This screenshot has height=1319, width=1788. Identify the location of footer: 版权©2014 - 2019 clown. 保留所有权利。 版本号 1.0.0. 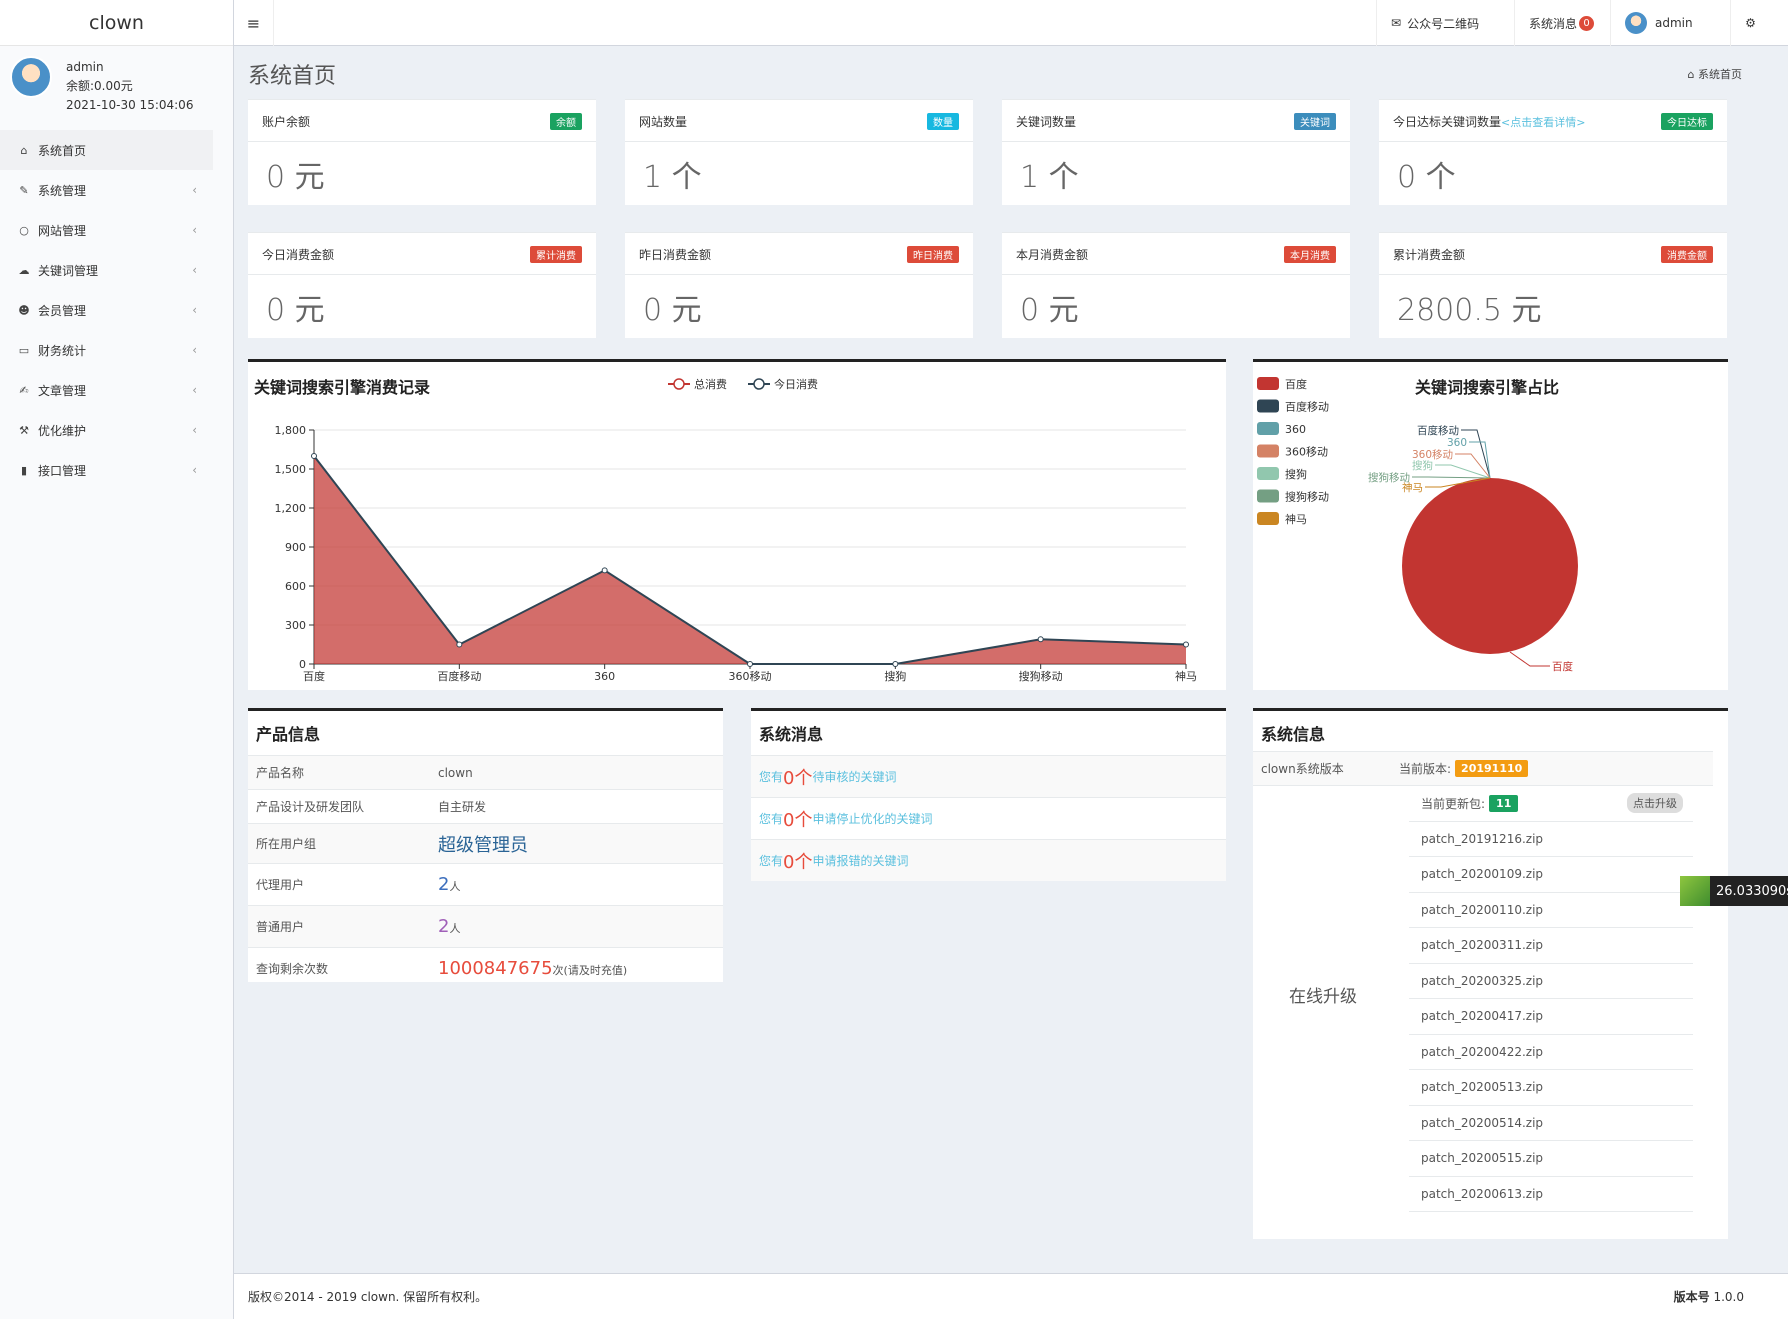
(1011, 1296).